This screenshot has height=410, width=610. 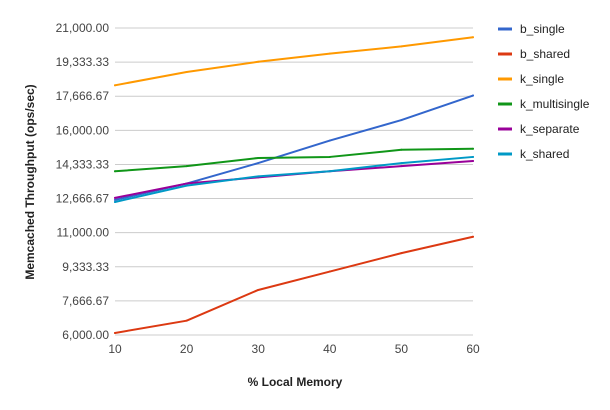 I want to click on legend-item-k_single: k_single, so click(x=531, y=79).